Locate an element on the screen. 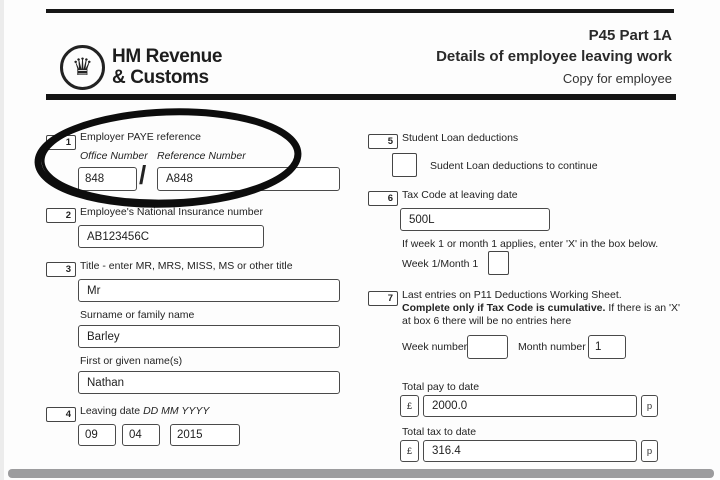 This screenshot has width=720, height=480. box1-number: 1 is located at coordinates (61, 142).